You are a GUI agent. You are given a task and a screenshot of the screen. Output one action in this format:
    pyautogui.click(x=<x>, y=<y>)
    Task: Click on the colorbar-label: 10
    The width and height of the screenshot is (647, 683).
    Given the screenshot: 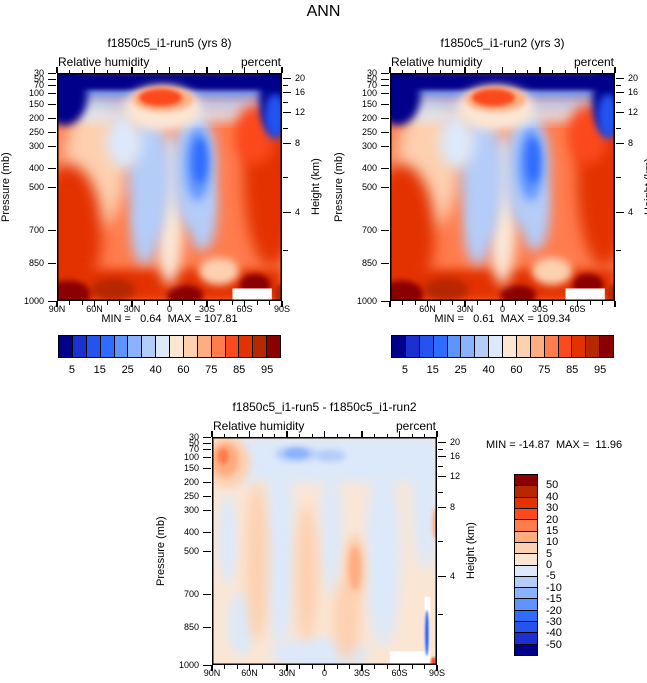 What is the action you would take?
    pyautogui.click(x=552, y=542)
    